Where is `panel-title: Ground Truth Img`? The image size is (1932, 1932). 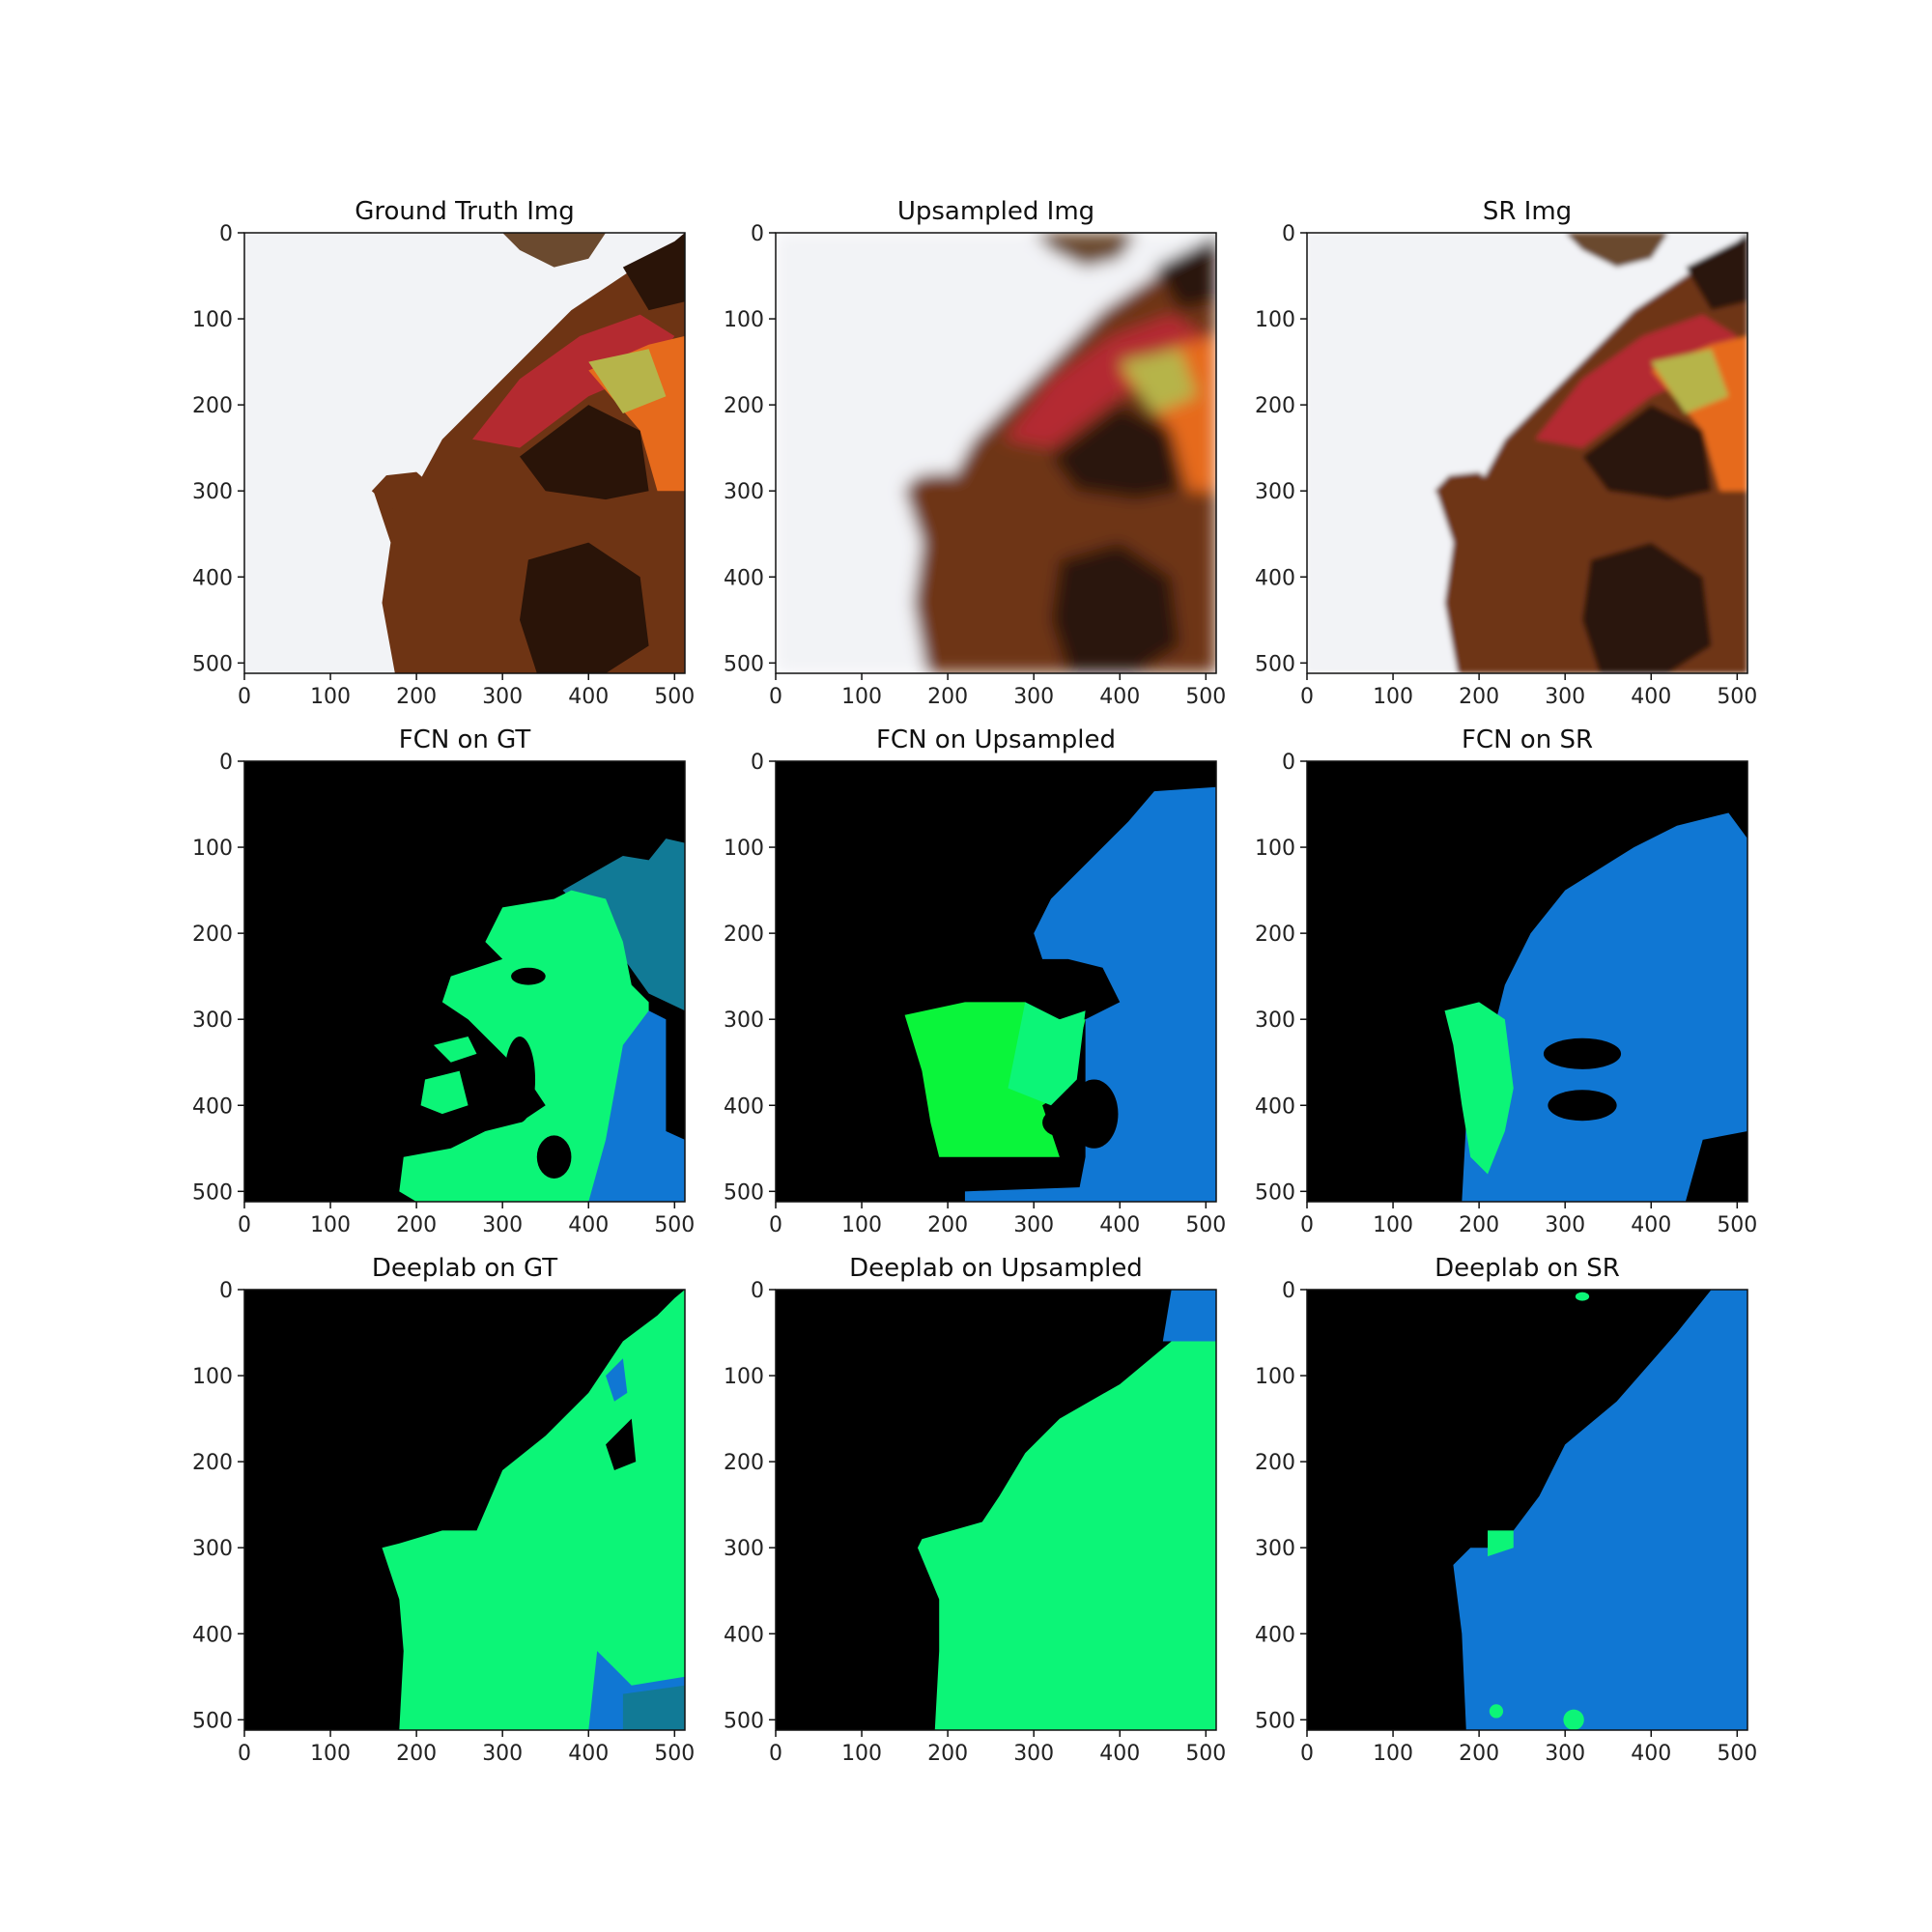 panel-title: Ground Truth Img is located at coordinates (465, 211).